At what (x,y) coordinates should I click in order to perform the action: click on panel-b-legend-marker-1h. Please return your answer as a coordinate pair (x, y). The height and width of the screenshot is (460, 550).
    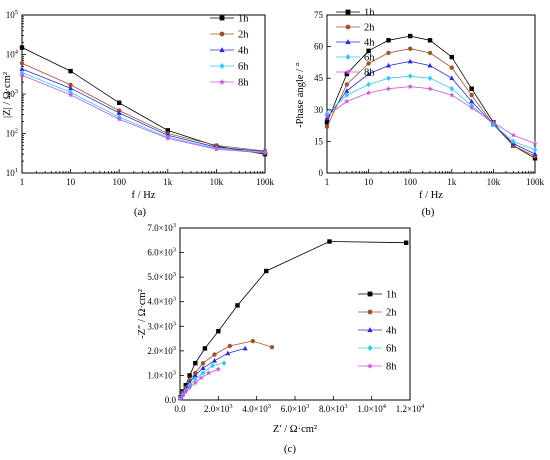
    Looking at the image, I should click on (348, 12).